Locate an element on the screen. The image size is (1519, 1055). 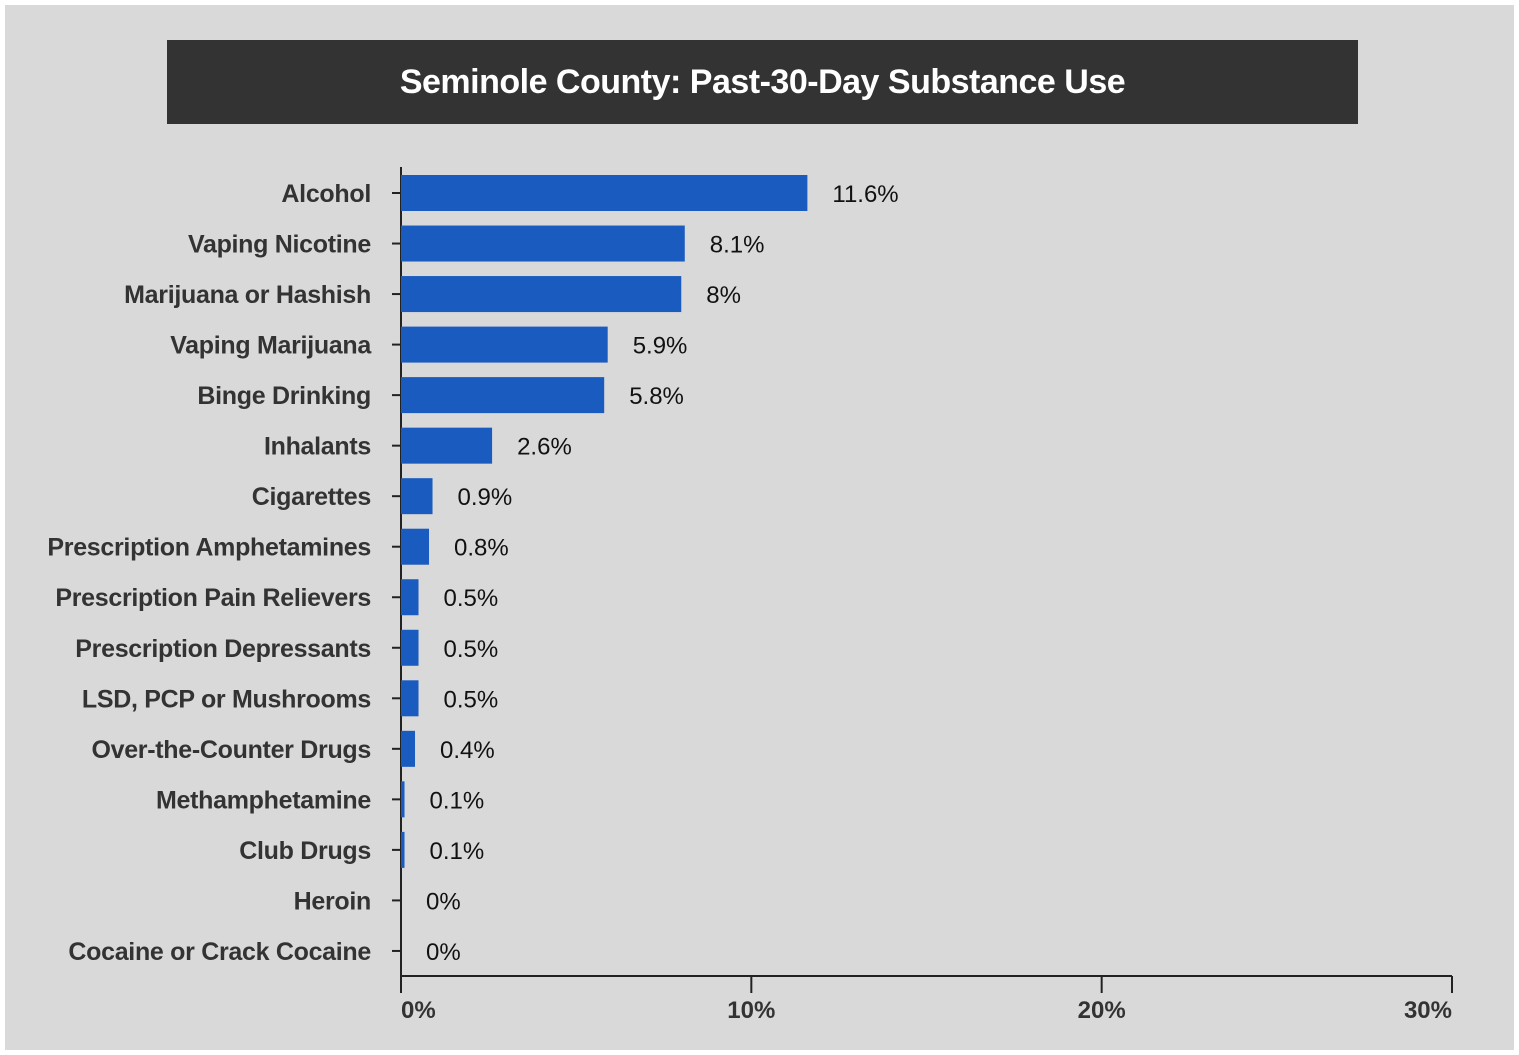
x-tick-label: 20% is located at coordinates (1102, 1010).